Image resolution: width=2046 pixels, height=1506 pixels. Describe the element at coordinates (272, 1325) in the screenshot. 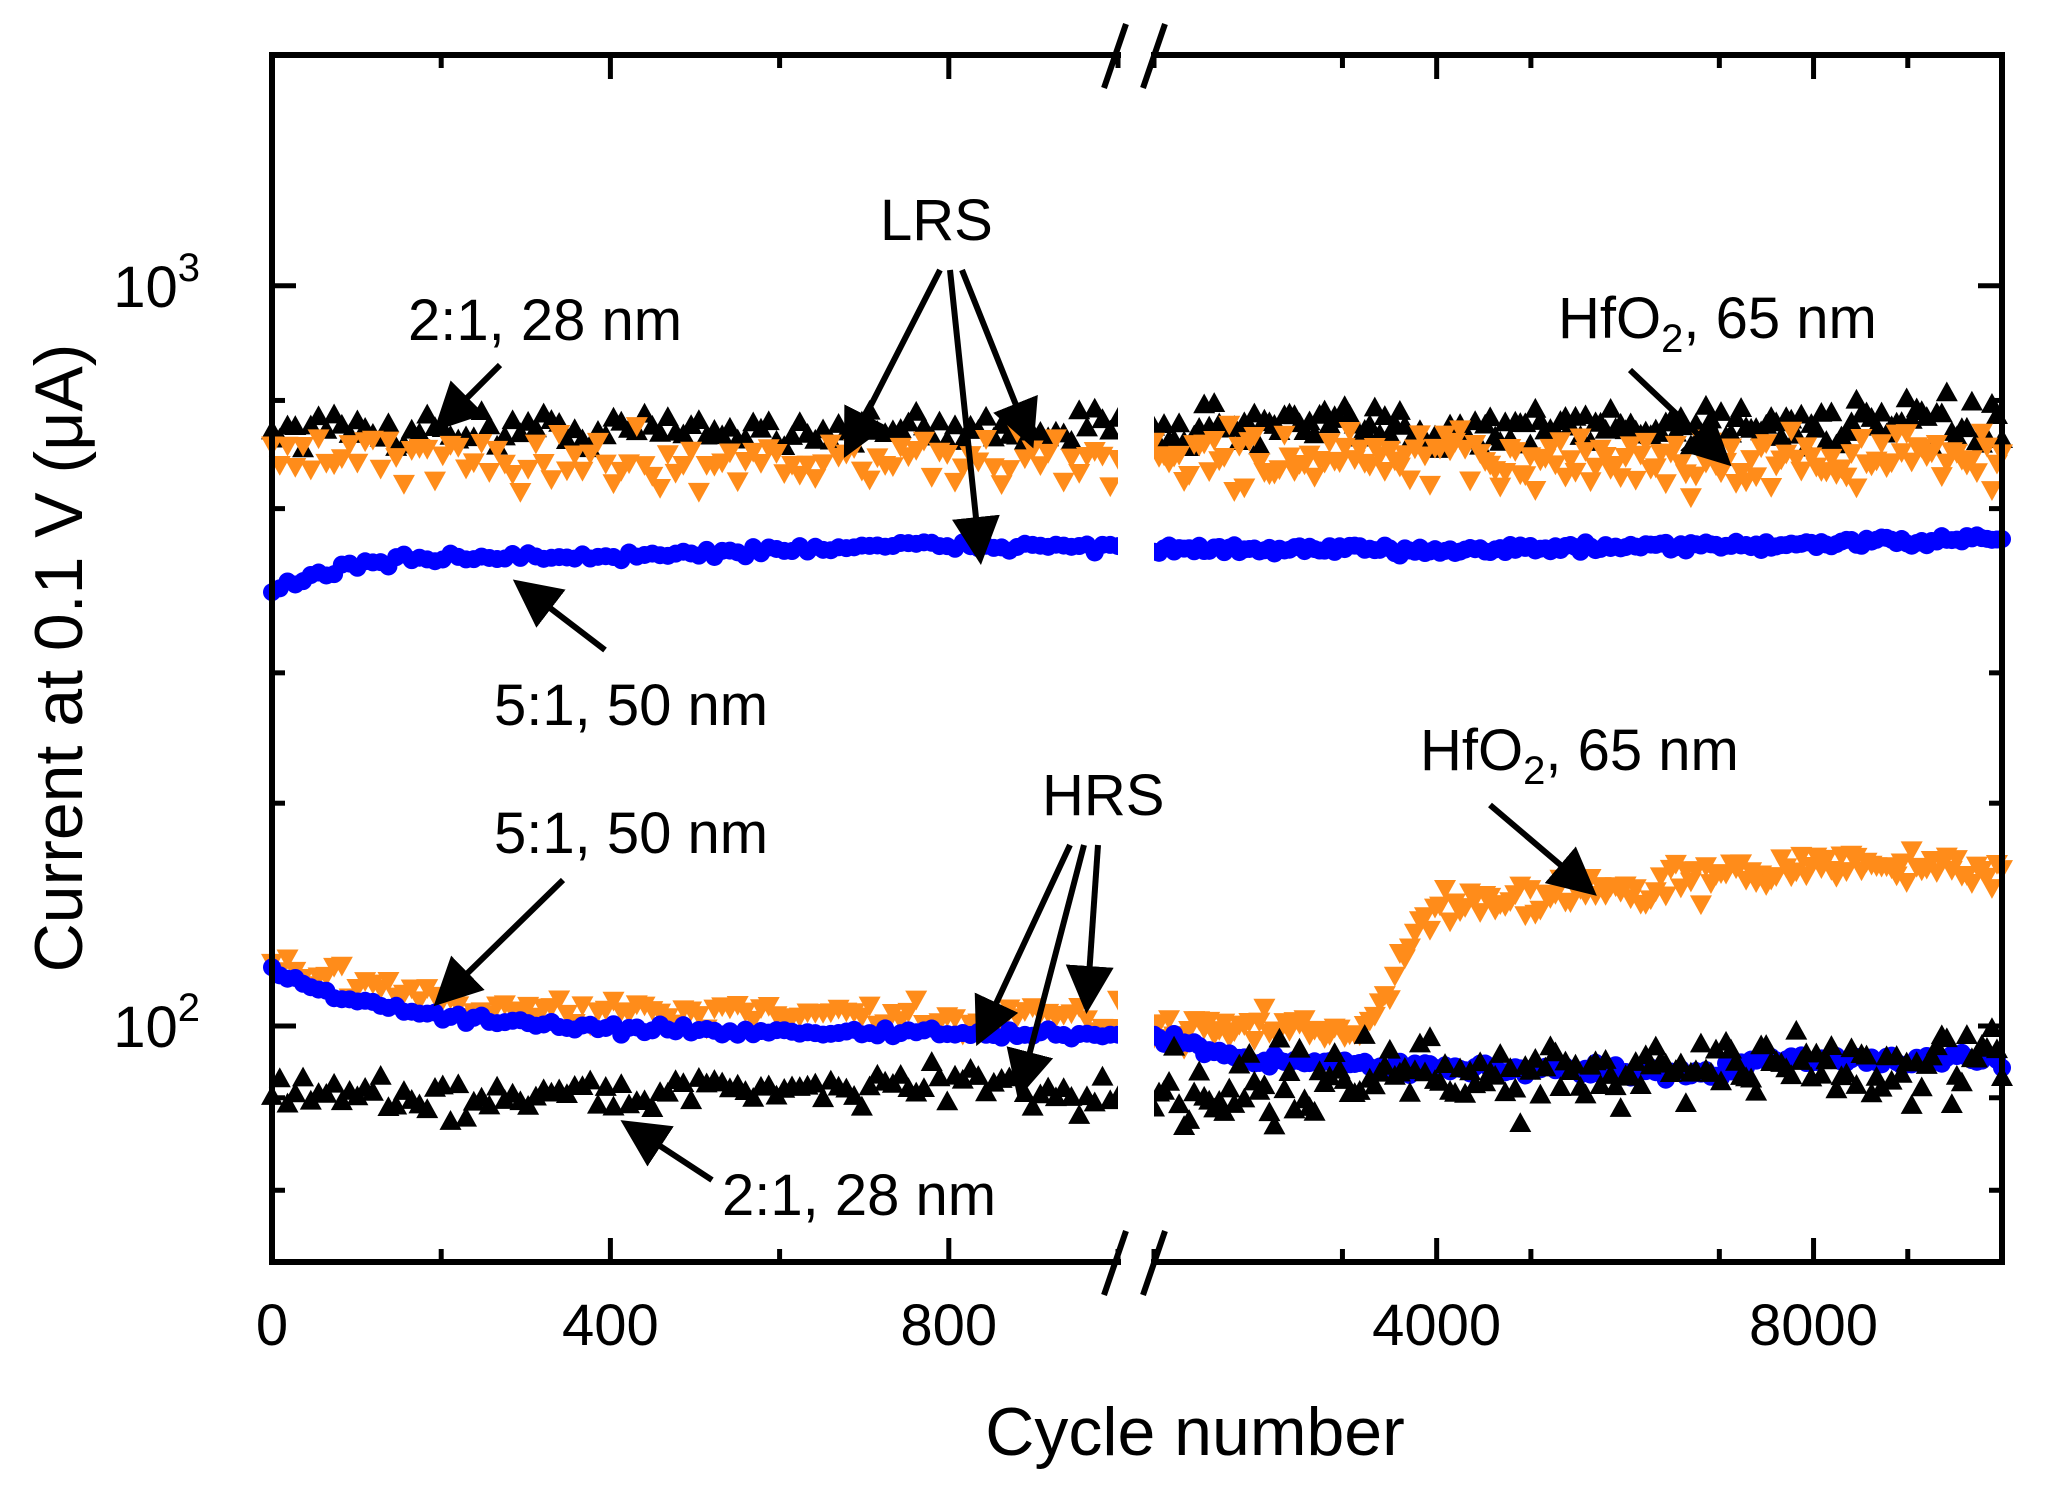

I see `x1-tick-label-0: 0` at that location.